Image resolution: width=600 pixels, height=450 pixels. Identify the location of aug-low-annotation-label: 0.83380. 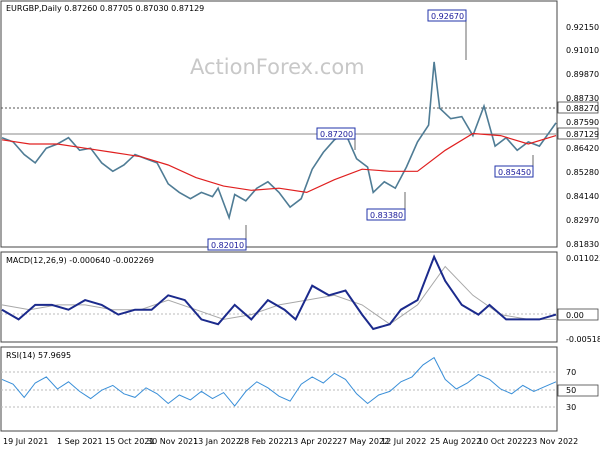
(386, 215).